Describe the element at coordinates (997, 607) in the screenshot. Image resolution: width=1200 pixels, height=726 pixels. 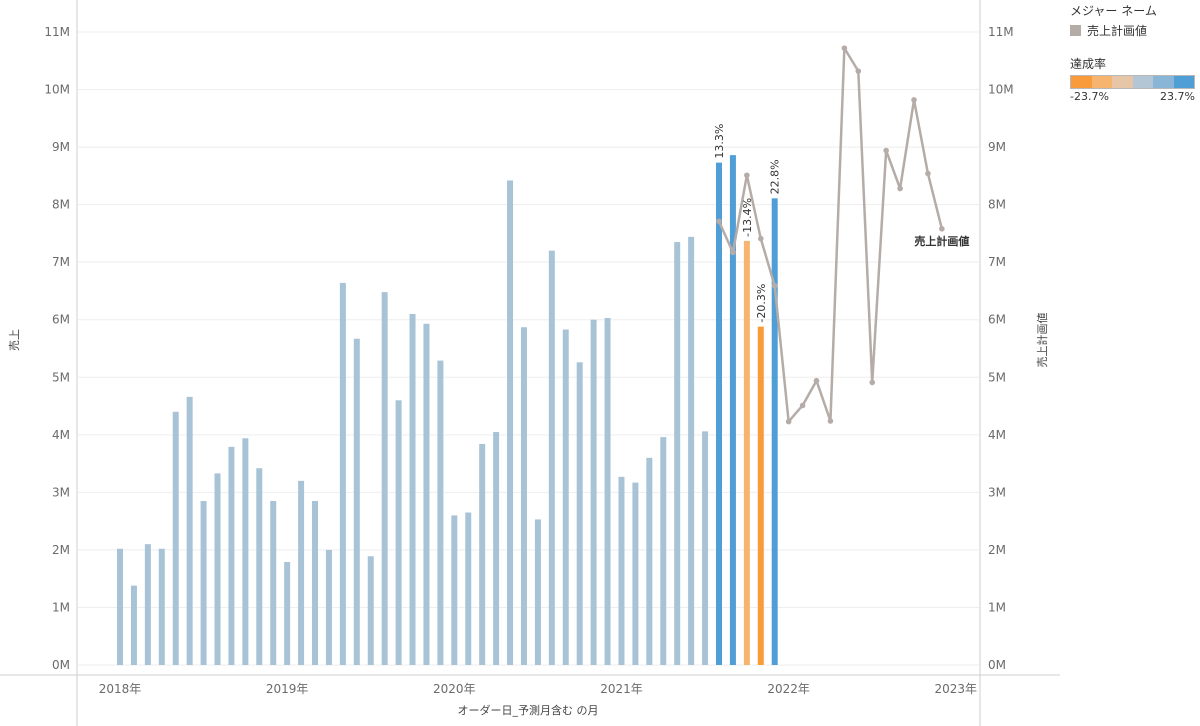
I see `y-tick-label-right: 1M` at that location.